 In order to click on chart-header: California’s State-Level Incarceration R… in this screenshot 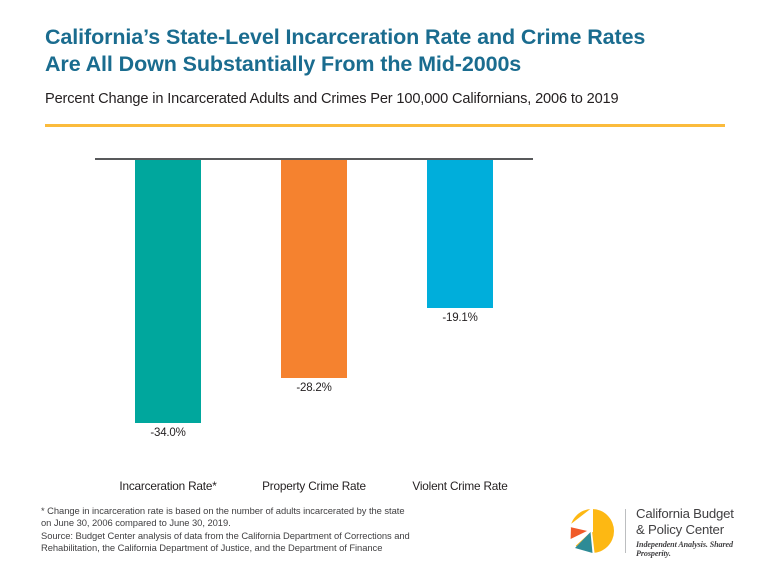, I will do `click(390, 66)`.